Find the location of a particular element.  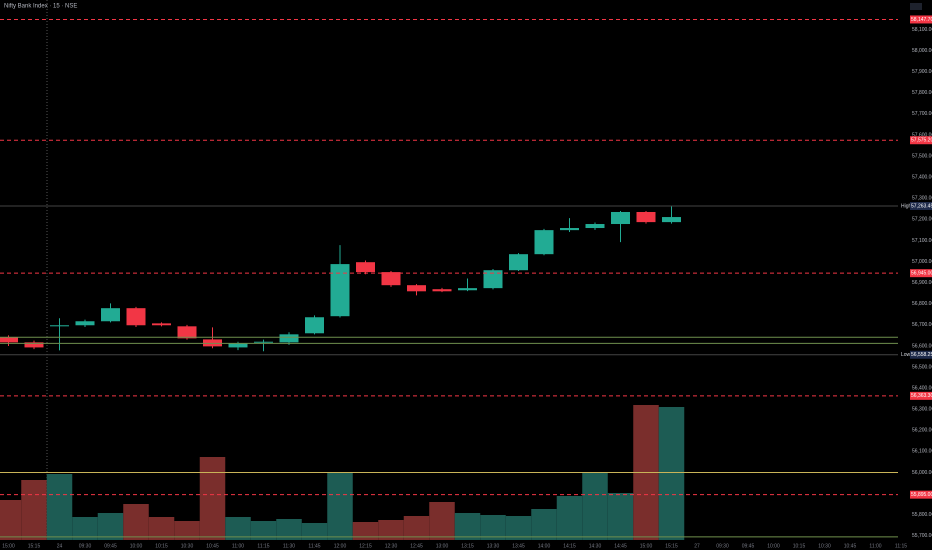

y-tick-label: 57,500.00 is located at coordinates (922, 156).